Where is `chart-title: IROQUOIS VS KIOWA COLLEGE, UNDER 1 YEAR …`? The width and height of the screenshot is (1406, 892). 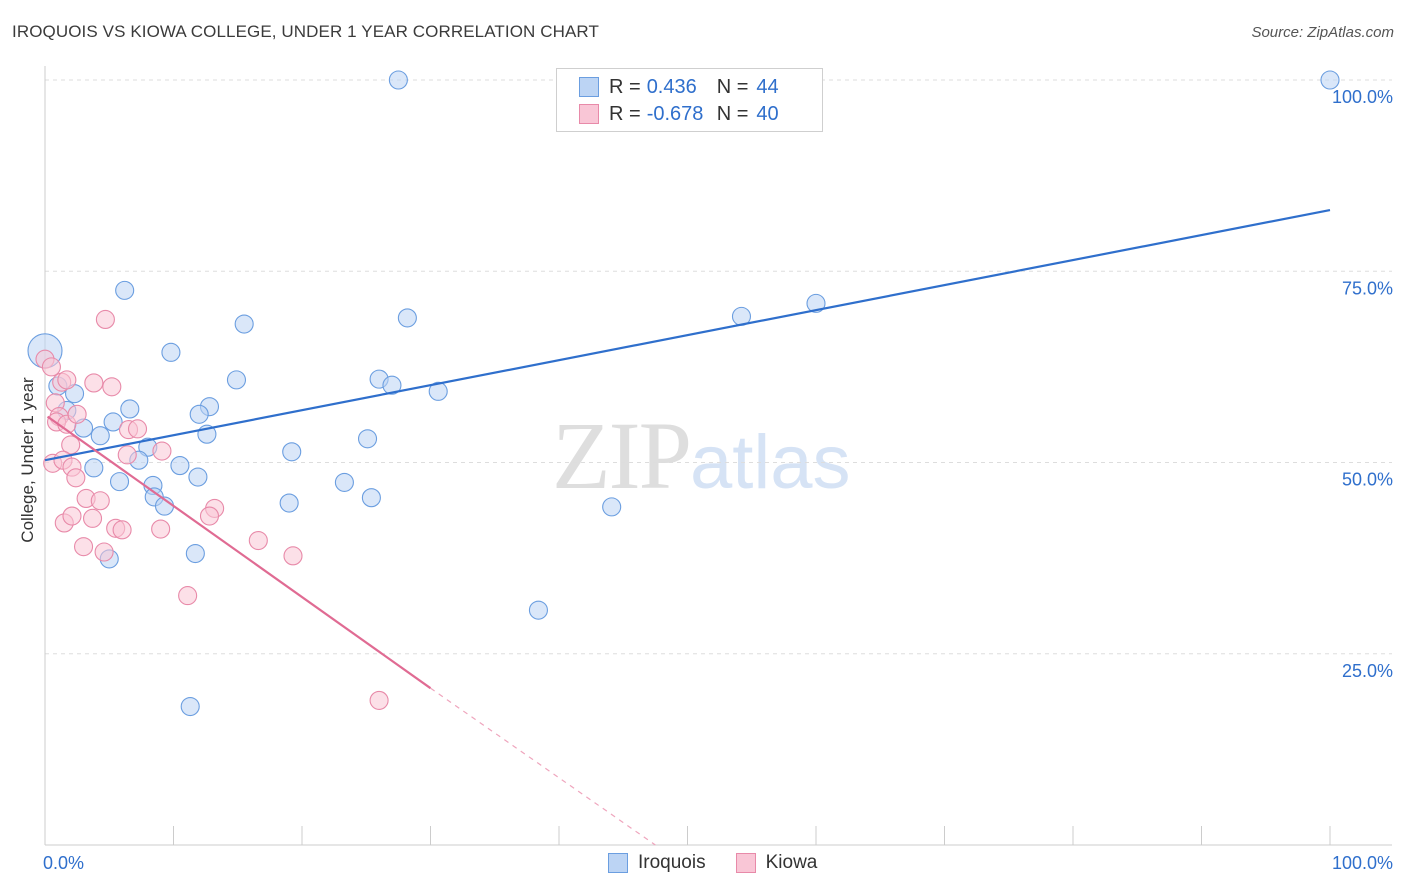 chart-title: IROQUOIS VS KIOWA COLLEGE, UNDER 1 YEAR … is located at coordinates (305, 31).